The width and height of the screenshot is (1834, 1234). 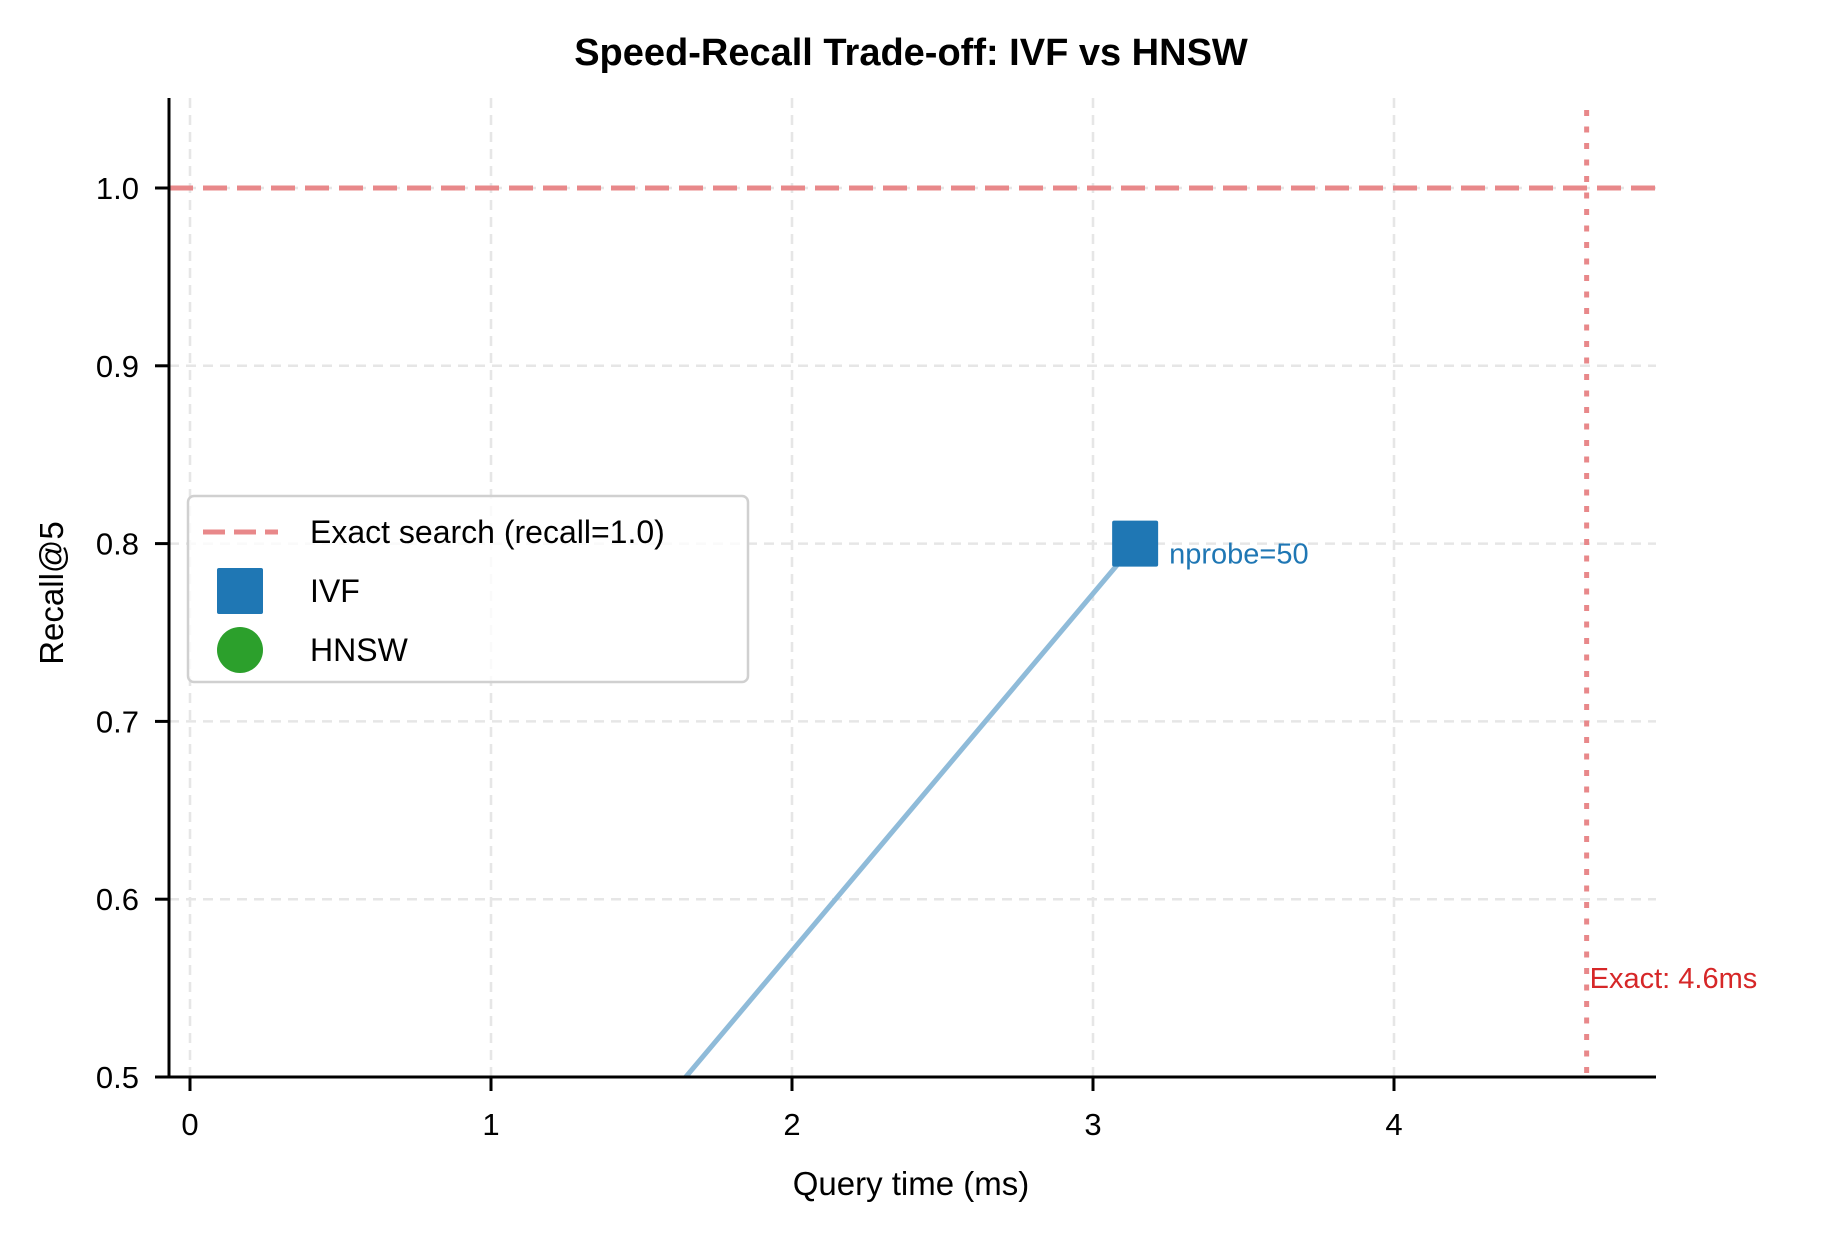 I want to click on legend-square-icon, so click(x=240, y=591).